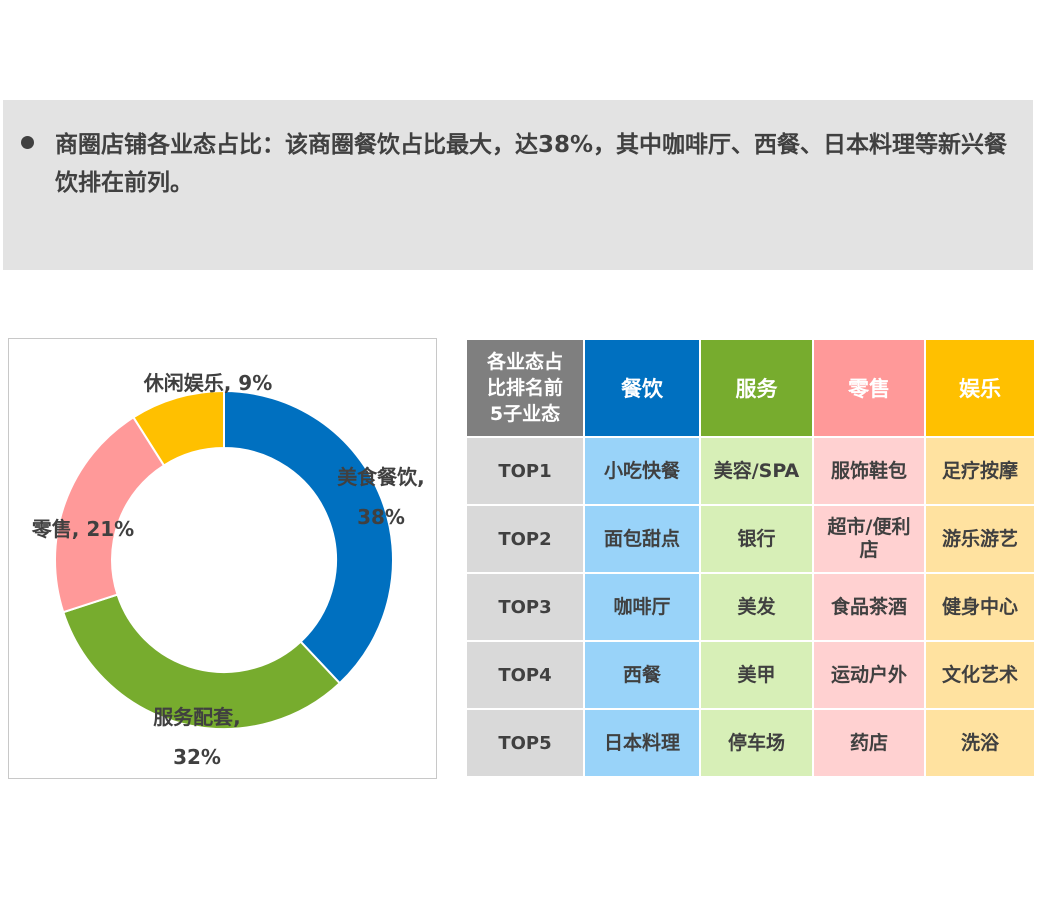  I want to click on rank-label: TOP4, so click(525, 675).